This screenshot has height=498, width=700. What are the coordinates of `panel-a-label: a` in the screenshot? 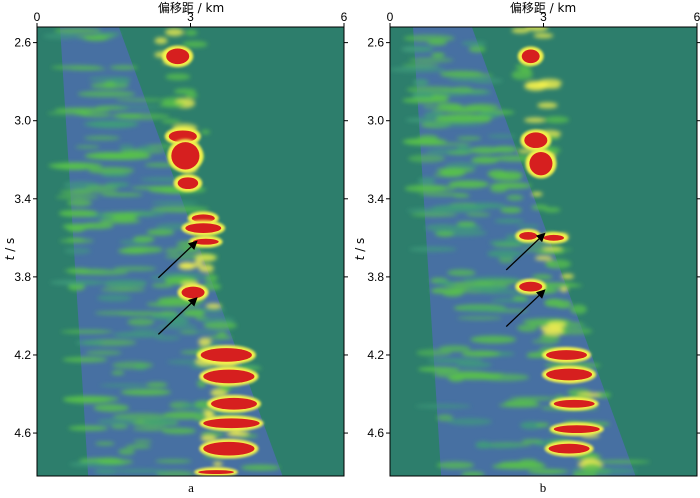 It's located at (191, 487).